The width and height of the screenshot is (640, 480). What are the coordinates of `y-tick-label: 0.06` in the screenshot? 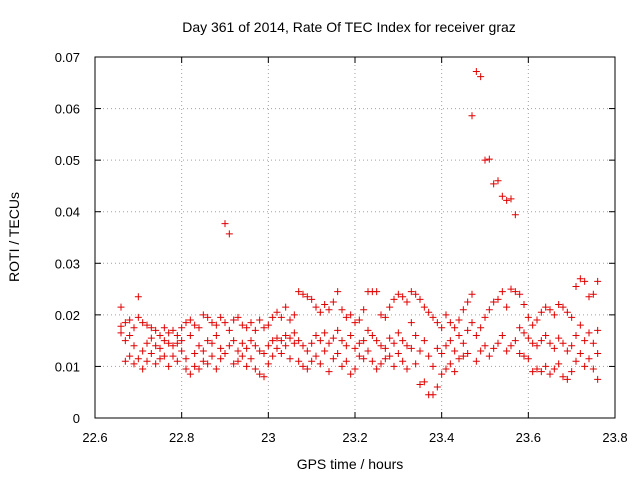 It's located at (67, 109).